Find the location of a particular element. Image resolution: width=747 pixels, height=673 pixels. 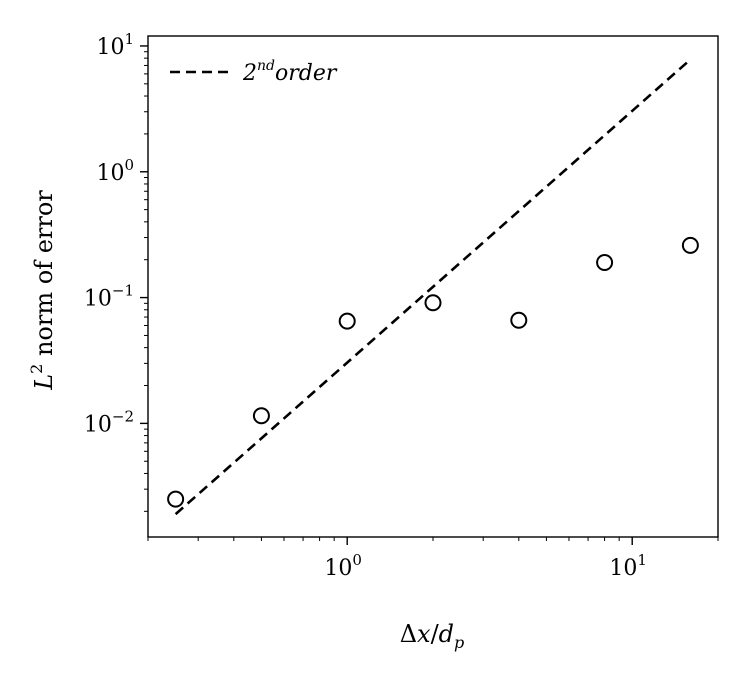

x-axis-label-sub: p is located at coordinates (459, 642).